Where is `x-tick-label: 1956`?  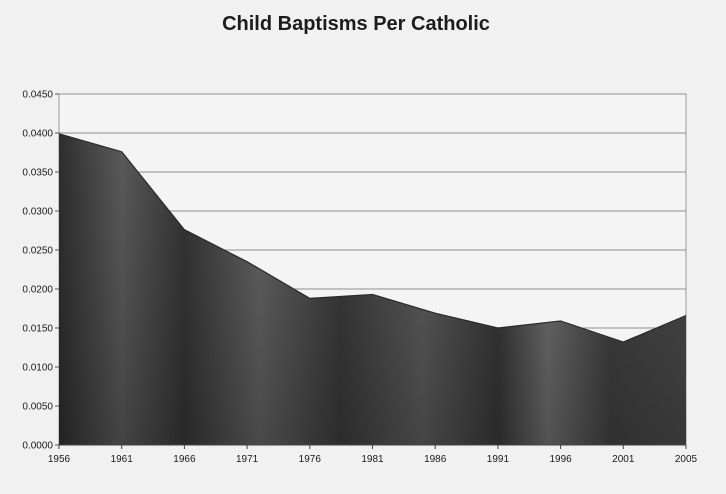
x-tick-label: 1956 is located at coordinates (59, 459).